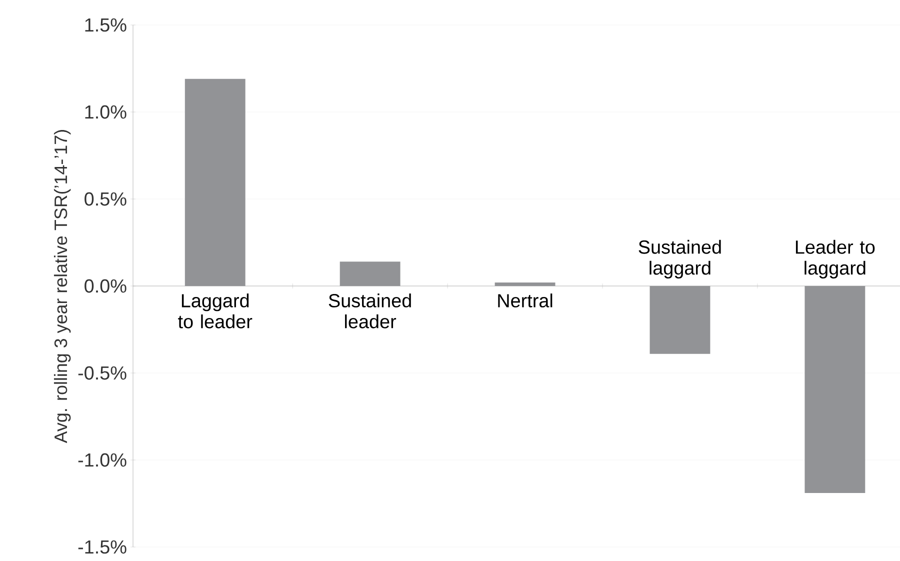 The width and height of the screenshot is (900, 561). Describe the element at coordinates (835, 259) in the screenshot. I see `x-tick-label: Leader to laggard` at that location.